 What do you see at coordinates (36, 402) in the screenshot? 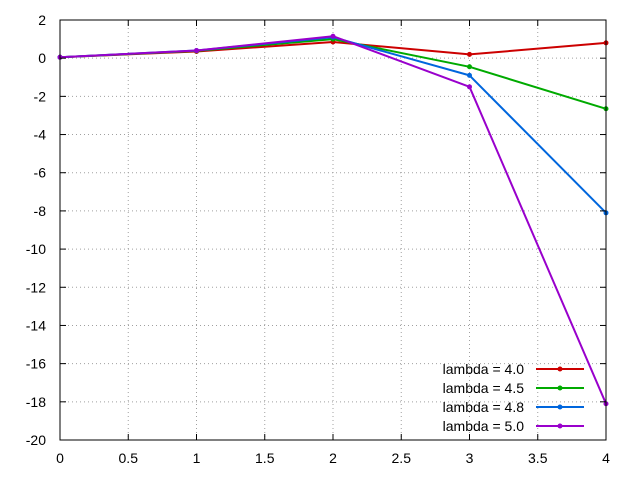
I see `y-tick-label: -18` at bounding box center [36, 402].